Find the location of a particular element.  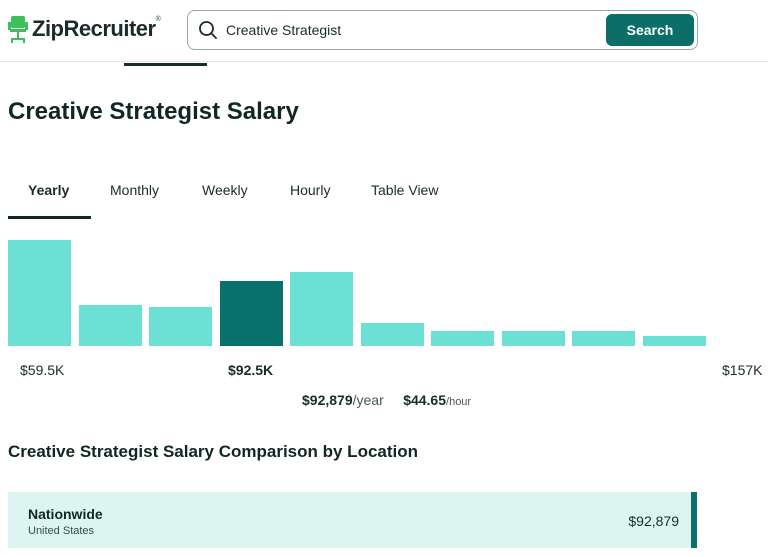

period-tabs: Yearly Monthly Weekly Hourly Table View is located at coordinates (238, 193).